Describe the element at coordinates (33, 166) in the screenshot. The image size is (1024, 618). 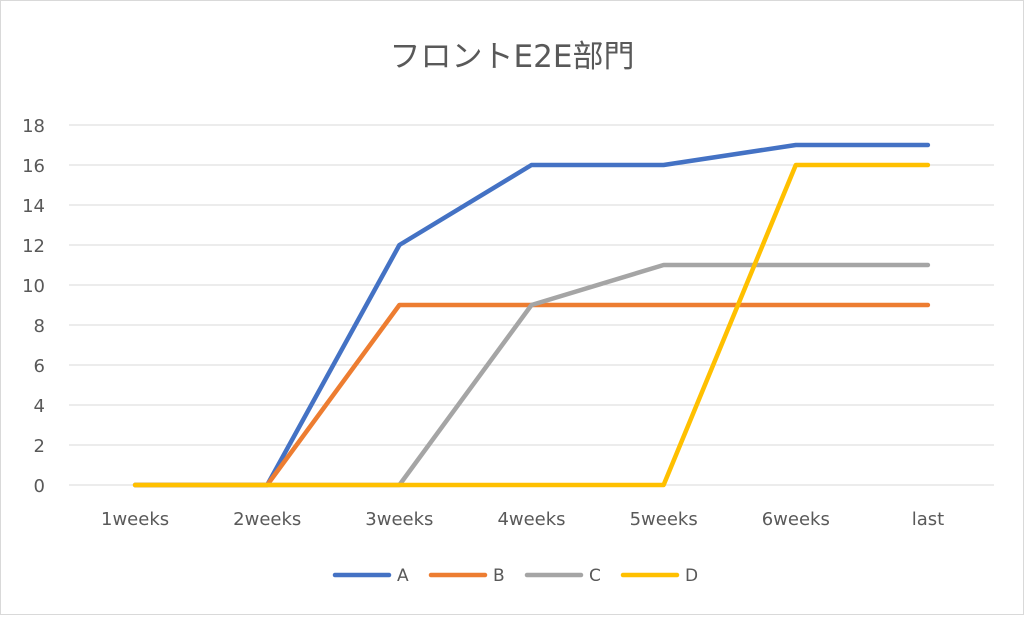
I see `y-tick-label: 16` at that location.